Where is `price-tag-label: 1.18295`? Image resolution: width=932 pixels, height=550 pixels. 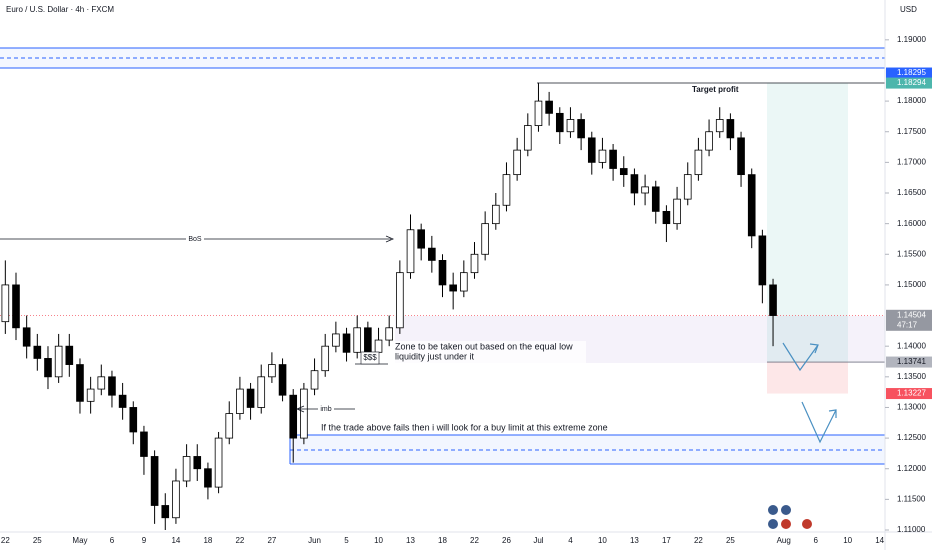 price-tag-label: 1.18295 is located at coordinates (911, 72).